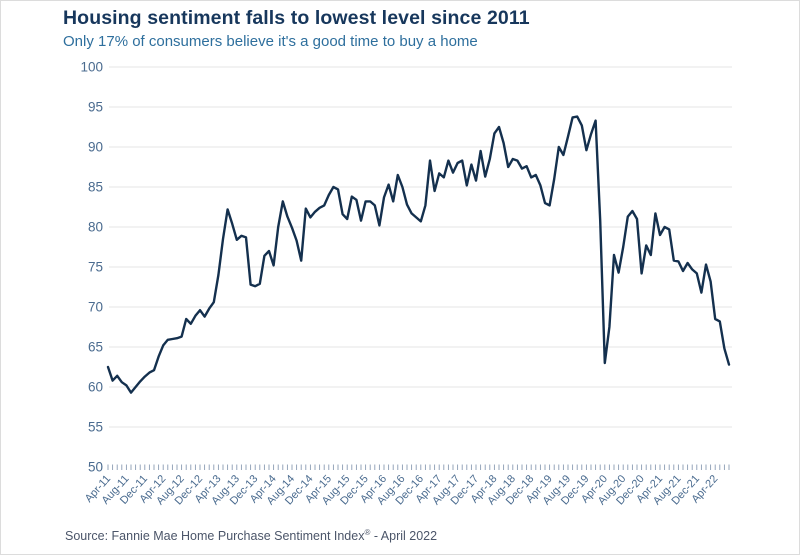 The width and height of the screenshot is (800, 555). What do you see at coordinates (95, 147) in the screenshot?
I see `svg-text: 90` at bounding box center [95, 147].